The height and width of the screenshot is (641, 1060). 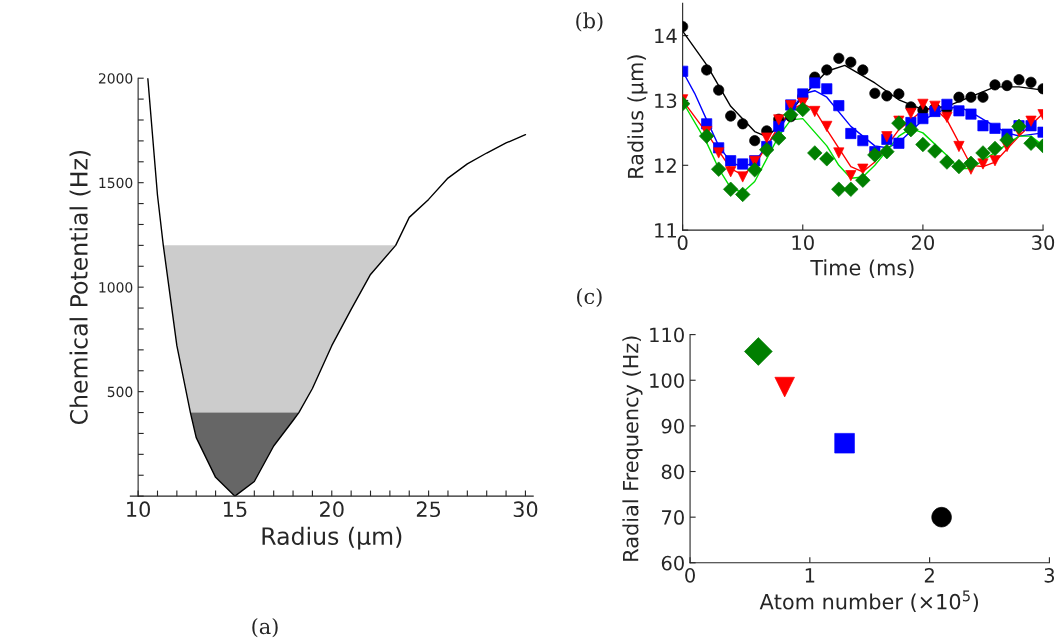 I want to click on y-axis-title: Chemical Potential (Hz), so click(x=80, y=287).